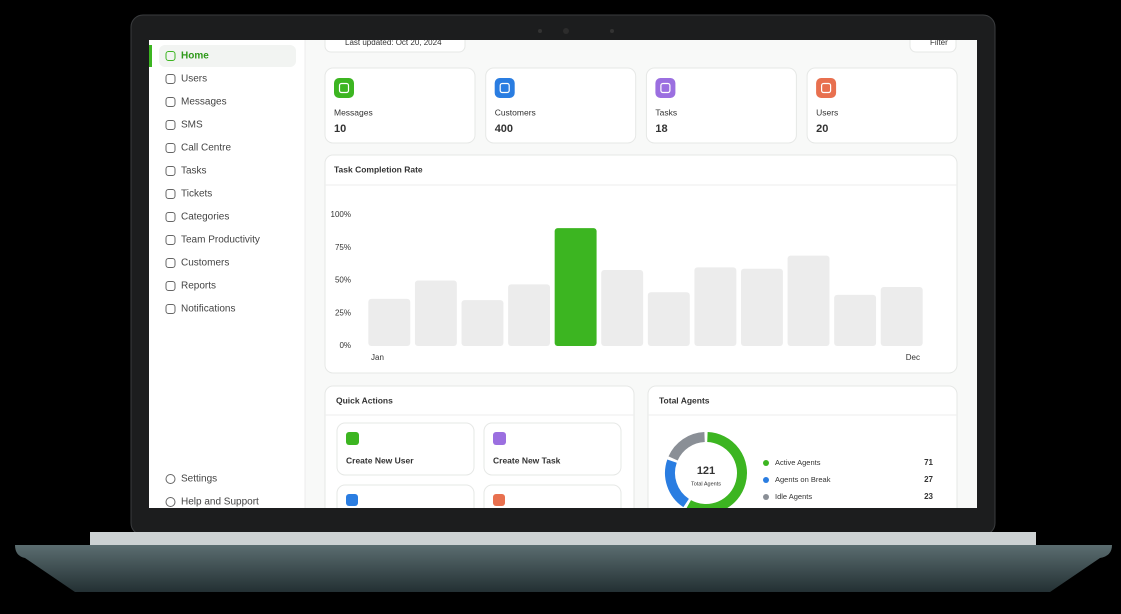 This screenshot has width=1121, height=614. Describe the element at coordinates (377, 357) in the screenshot. I see `x-tick-label: Jan` at that location.